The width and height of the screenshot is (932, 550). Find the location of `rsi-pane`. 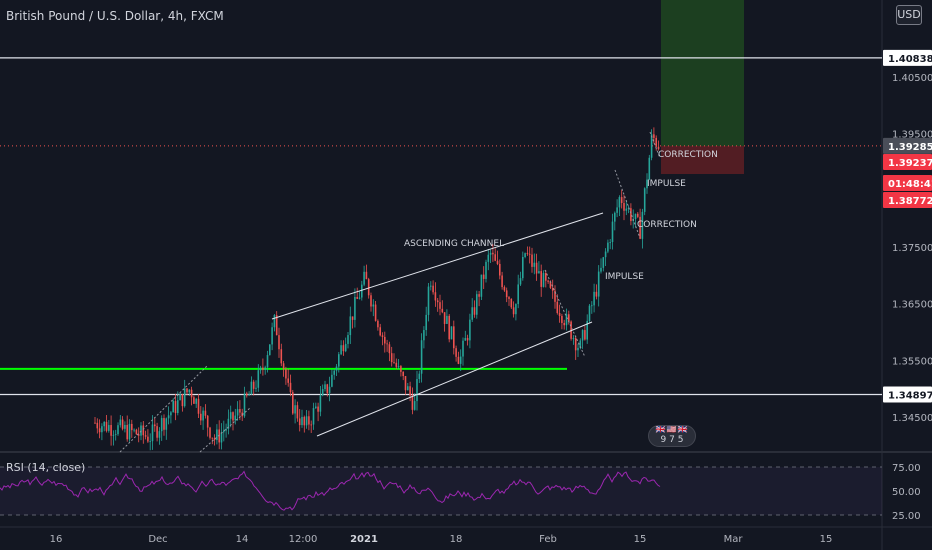

rsi-pane is located at coordinates (441, 489).